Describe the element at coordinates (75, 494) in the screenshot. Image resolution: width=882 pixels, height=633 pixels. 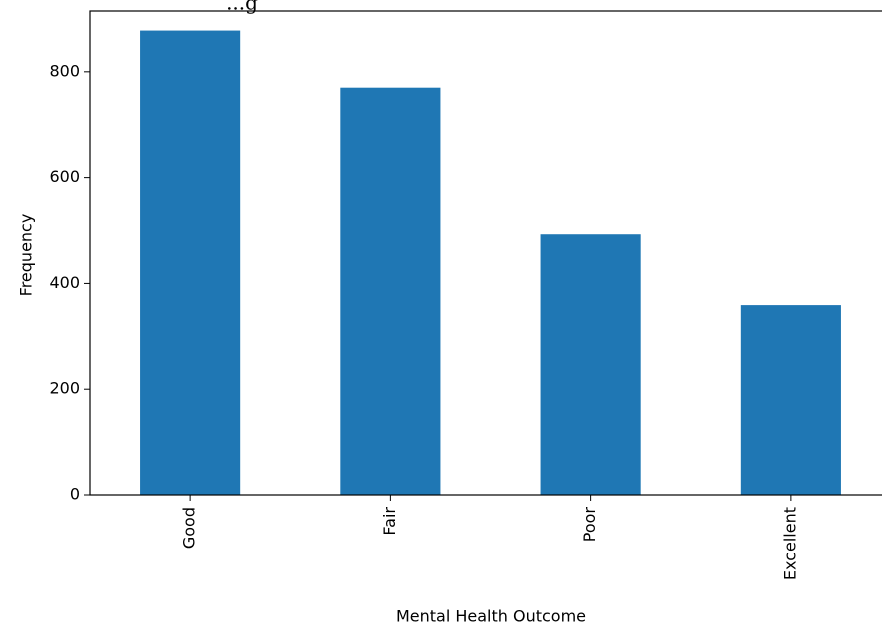
I see `y-tick-label: 0` at that location.